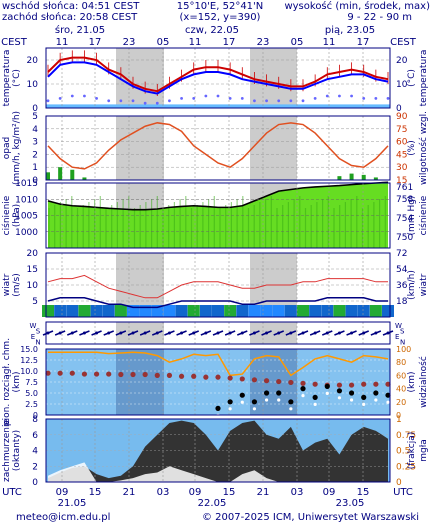 This screenshot has height=530, width=434. What do you see at coordinates (17, 78) in the screenshot?
I see `panel-unit-left: (°C)` at bounding box center [17, 78].